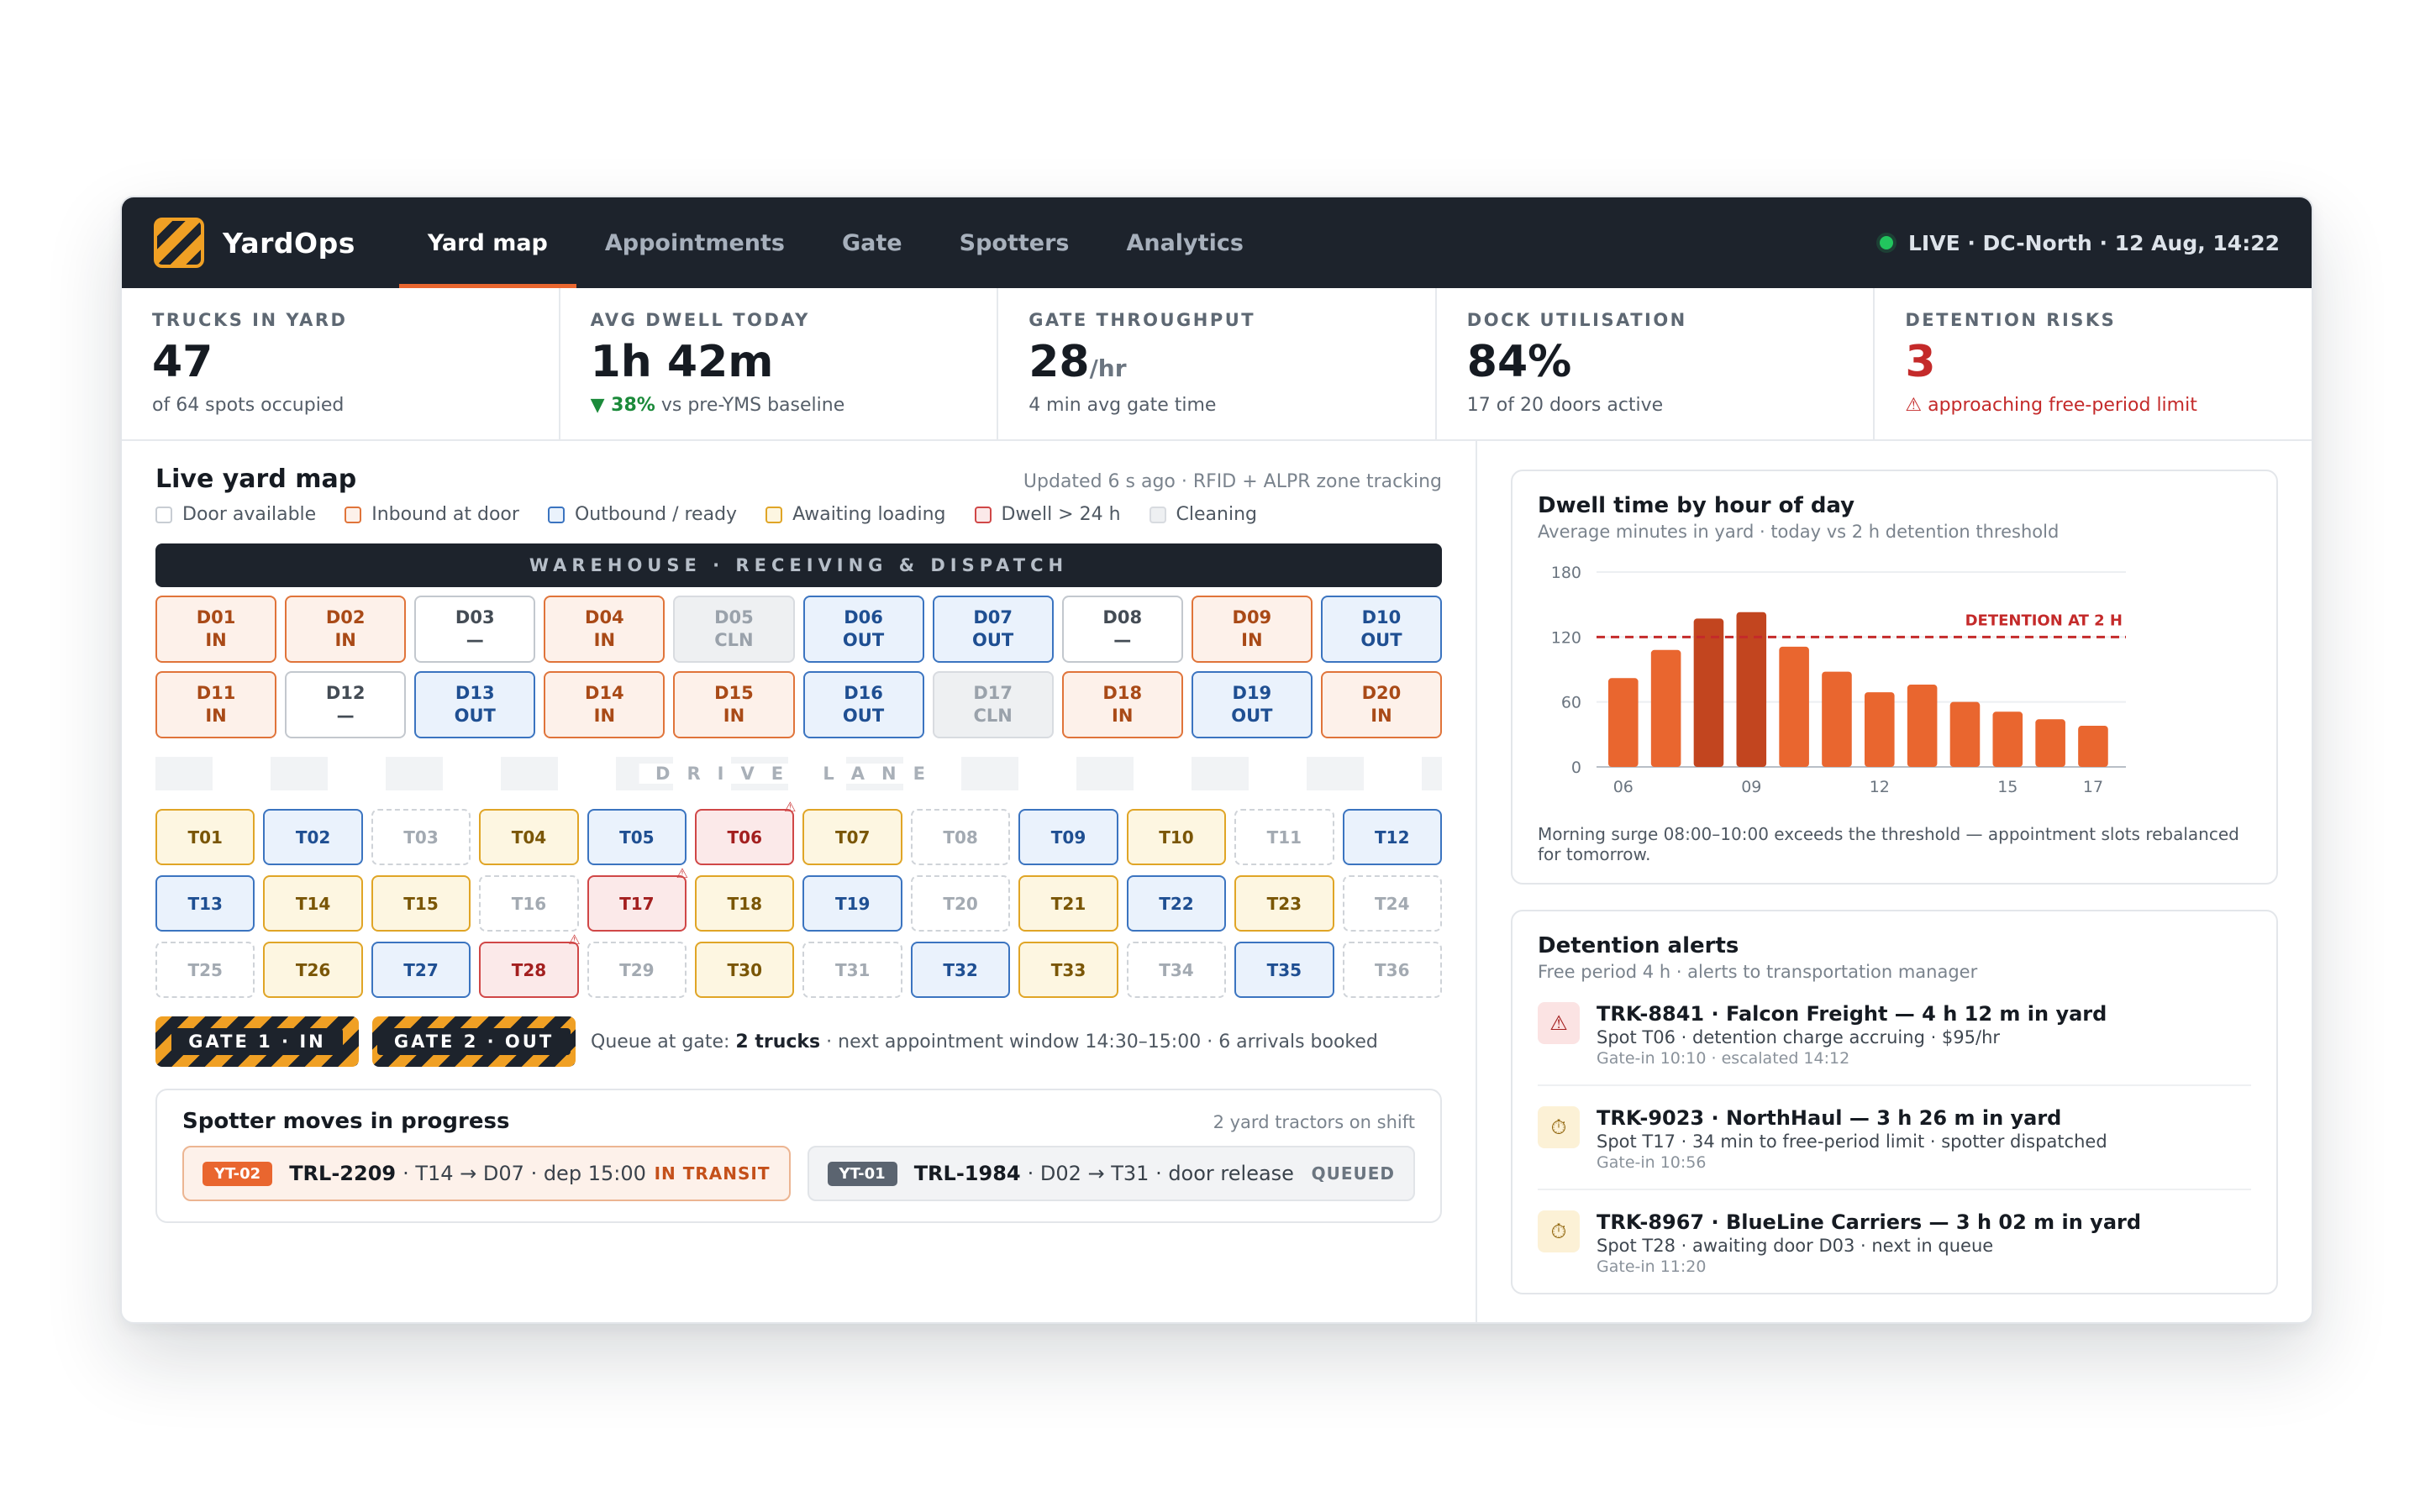 This screenshot has height=1512, width=2420. What do you see at coordinates (1122, 704) in the screenshot?
I see `dock-door-d18: D18 IN` at bounding box center [1122, 704].